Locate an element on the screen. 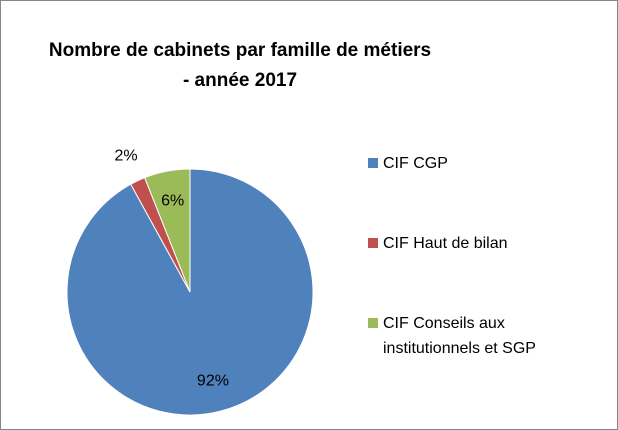  data-label: 6% is located at coordinates (172, 201).